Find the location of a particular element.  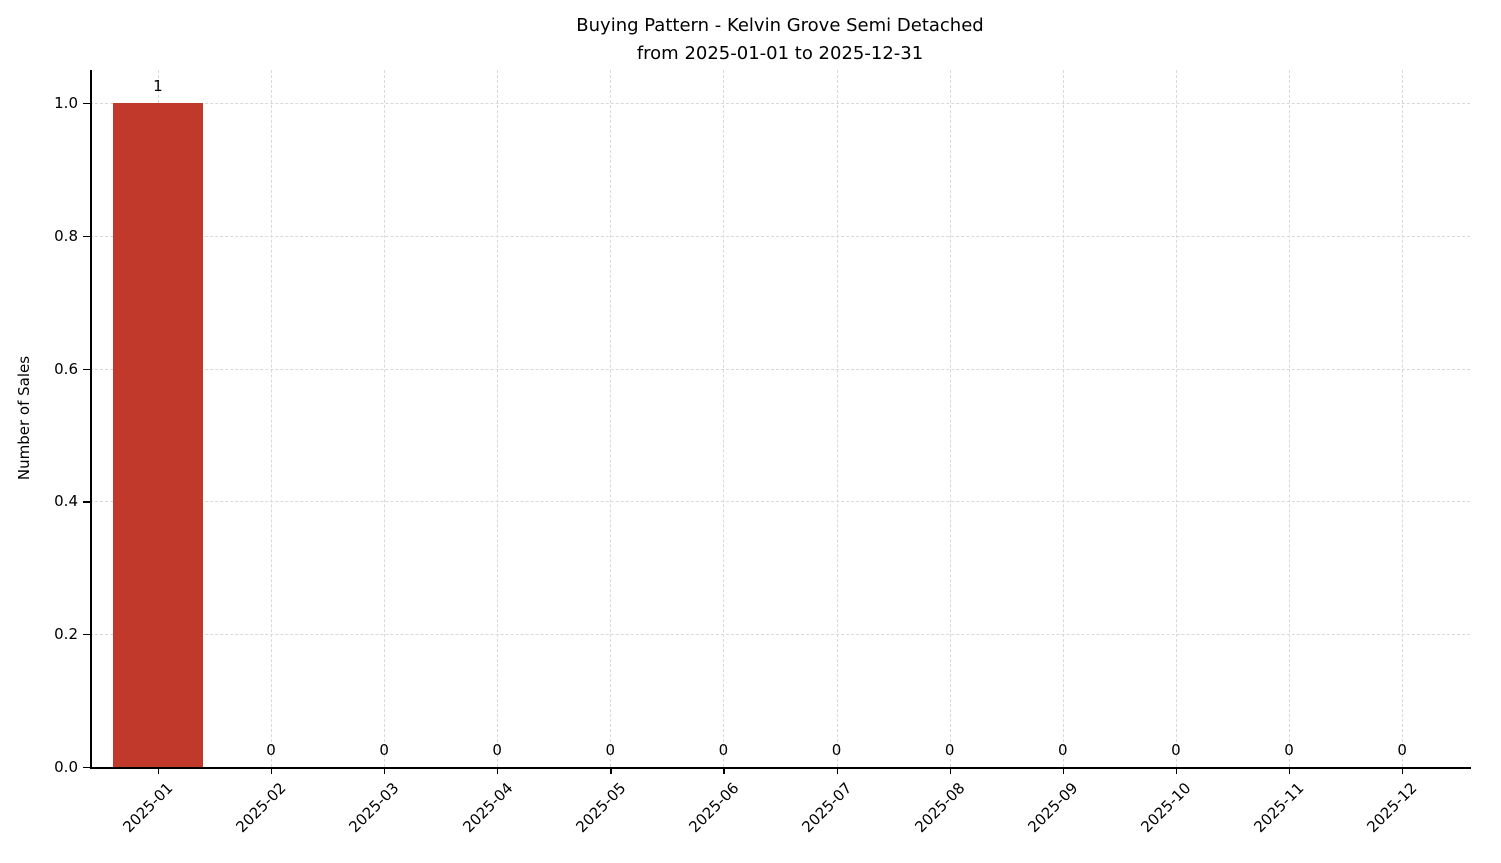

x-tick-label: 2025-03 is located at coordinates (374, 808).